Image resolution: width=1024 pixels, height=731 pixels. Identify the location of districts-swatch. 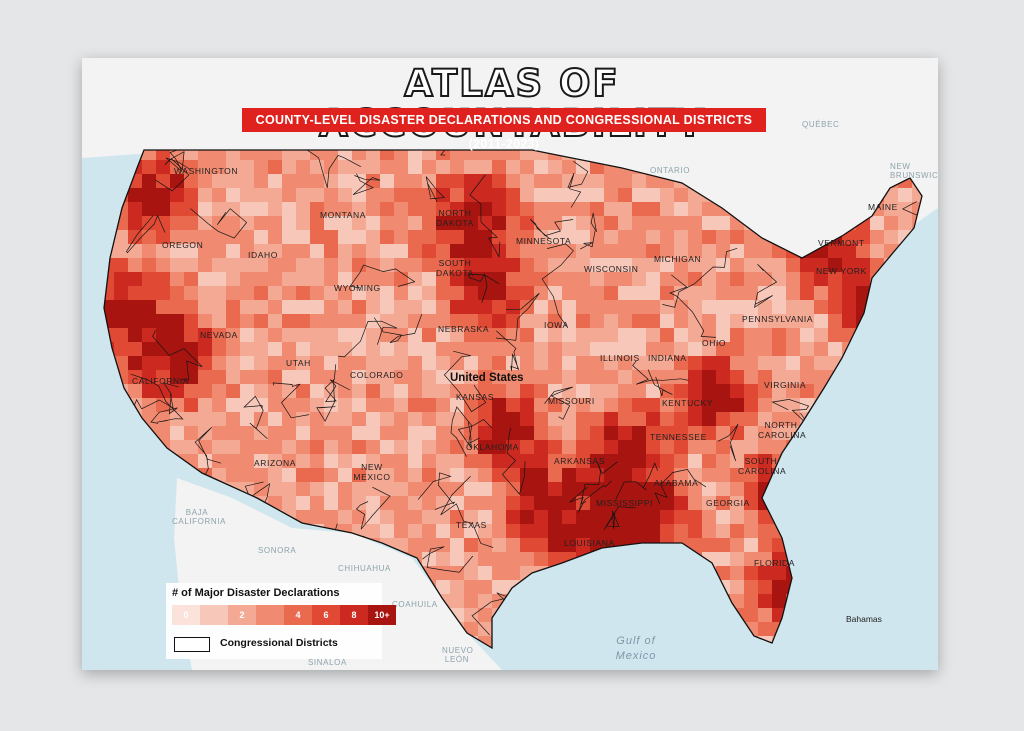
(192, 644).